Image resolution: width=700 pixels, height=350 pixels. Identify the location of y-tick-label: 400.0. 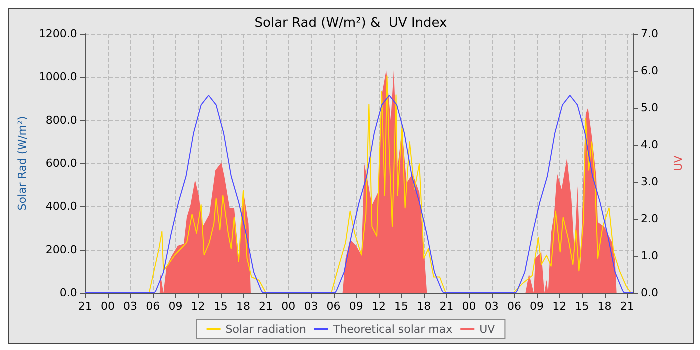
(62, 207).